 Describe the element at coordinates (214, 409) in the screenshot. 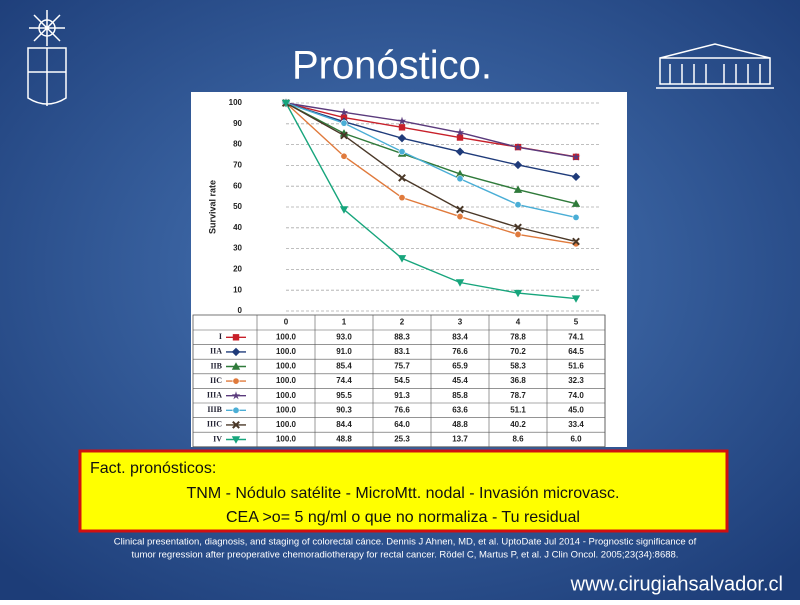

I see `legend-label: IIIB` at that location.